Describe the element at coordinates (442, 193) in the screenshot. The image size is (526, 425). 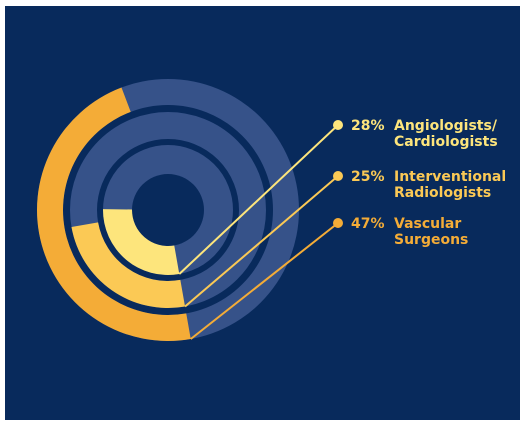
I see `legend-label-2-line-2: Radiologists` at that location.